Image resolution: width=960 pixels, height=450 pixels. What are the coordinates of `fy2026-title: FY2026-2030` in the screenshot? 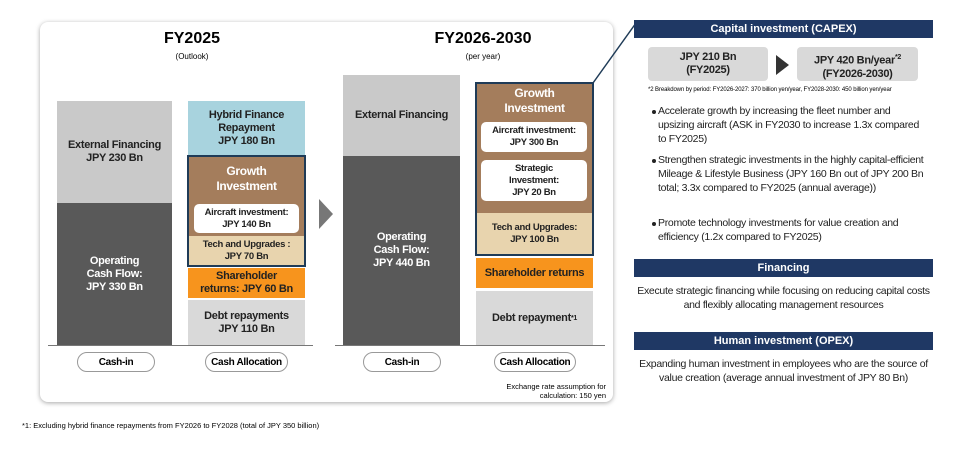 It's located at (483, 38).